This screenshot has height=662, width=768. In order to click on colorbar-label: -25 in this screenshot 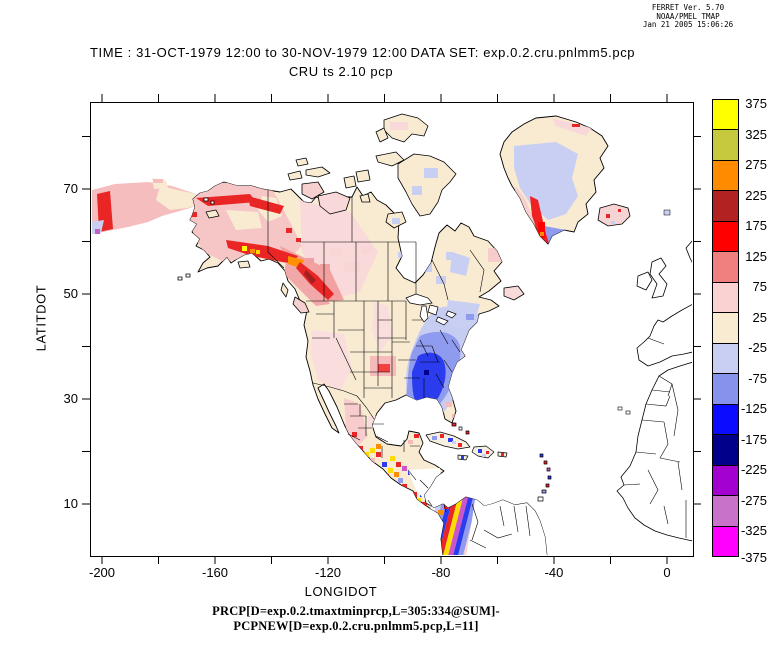, I will do `click(757, 347)`.